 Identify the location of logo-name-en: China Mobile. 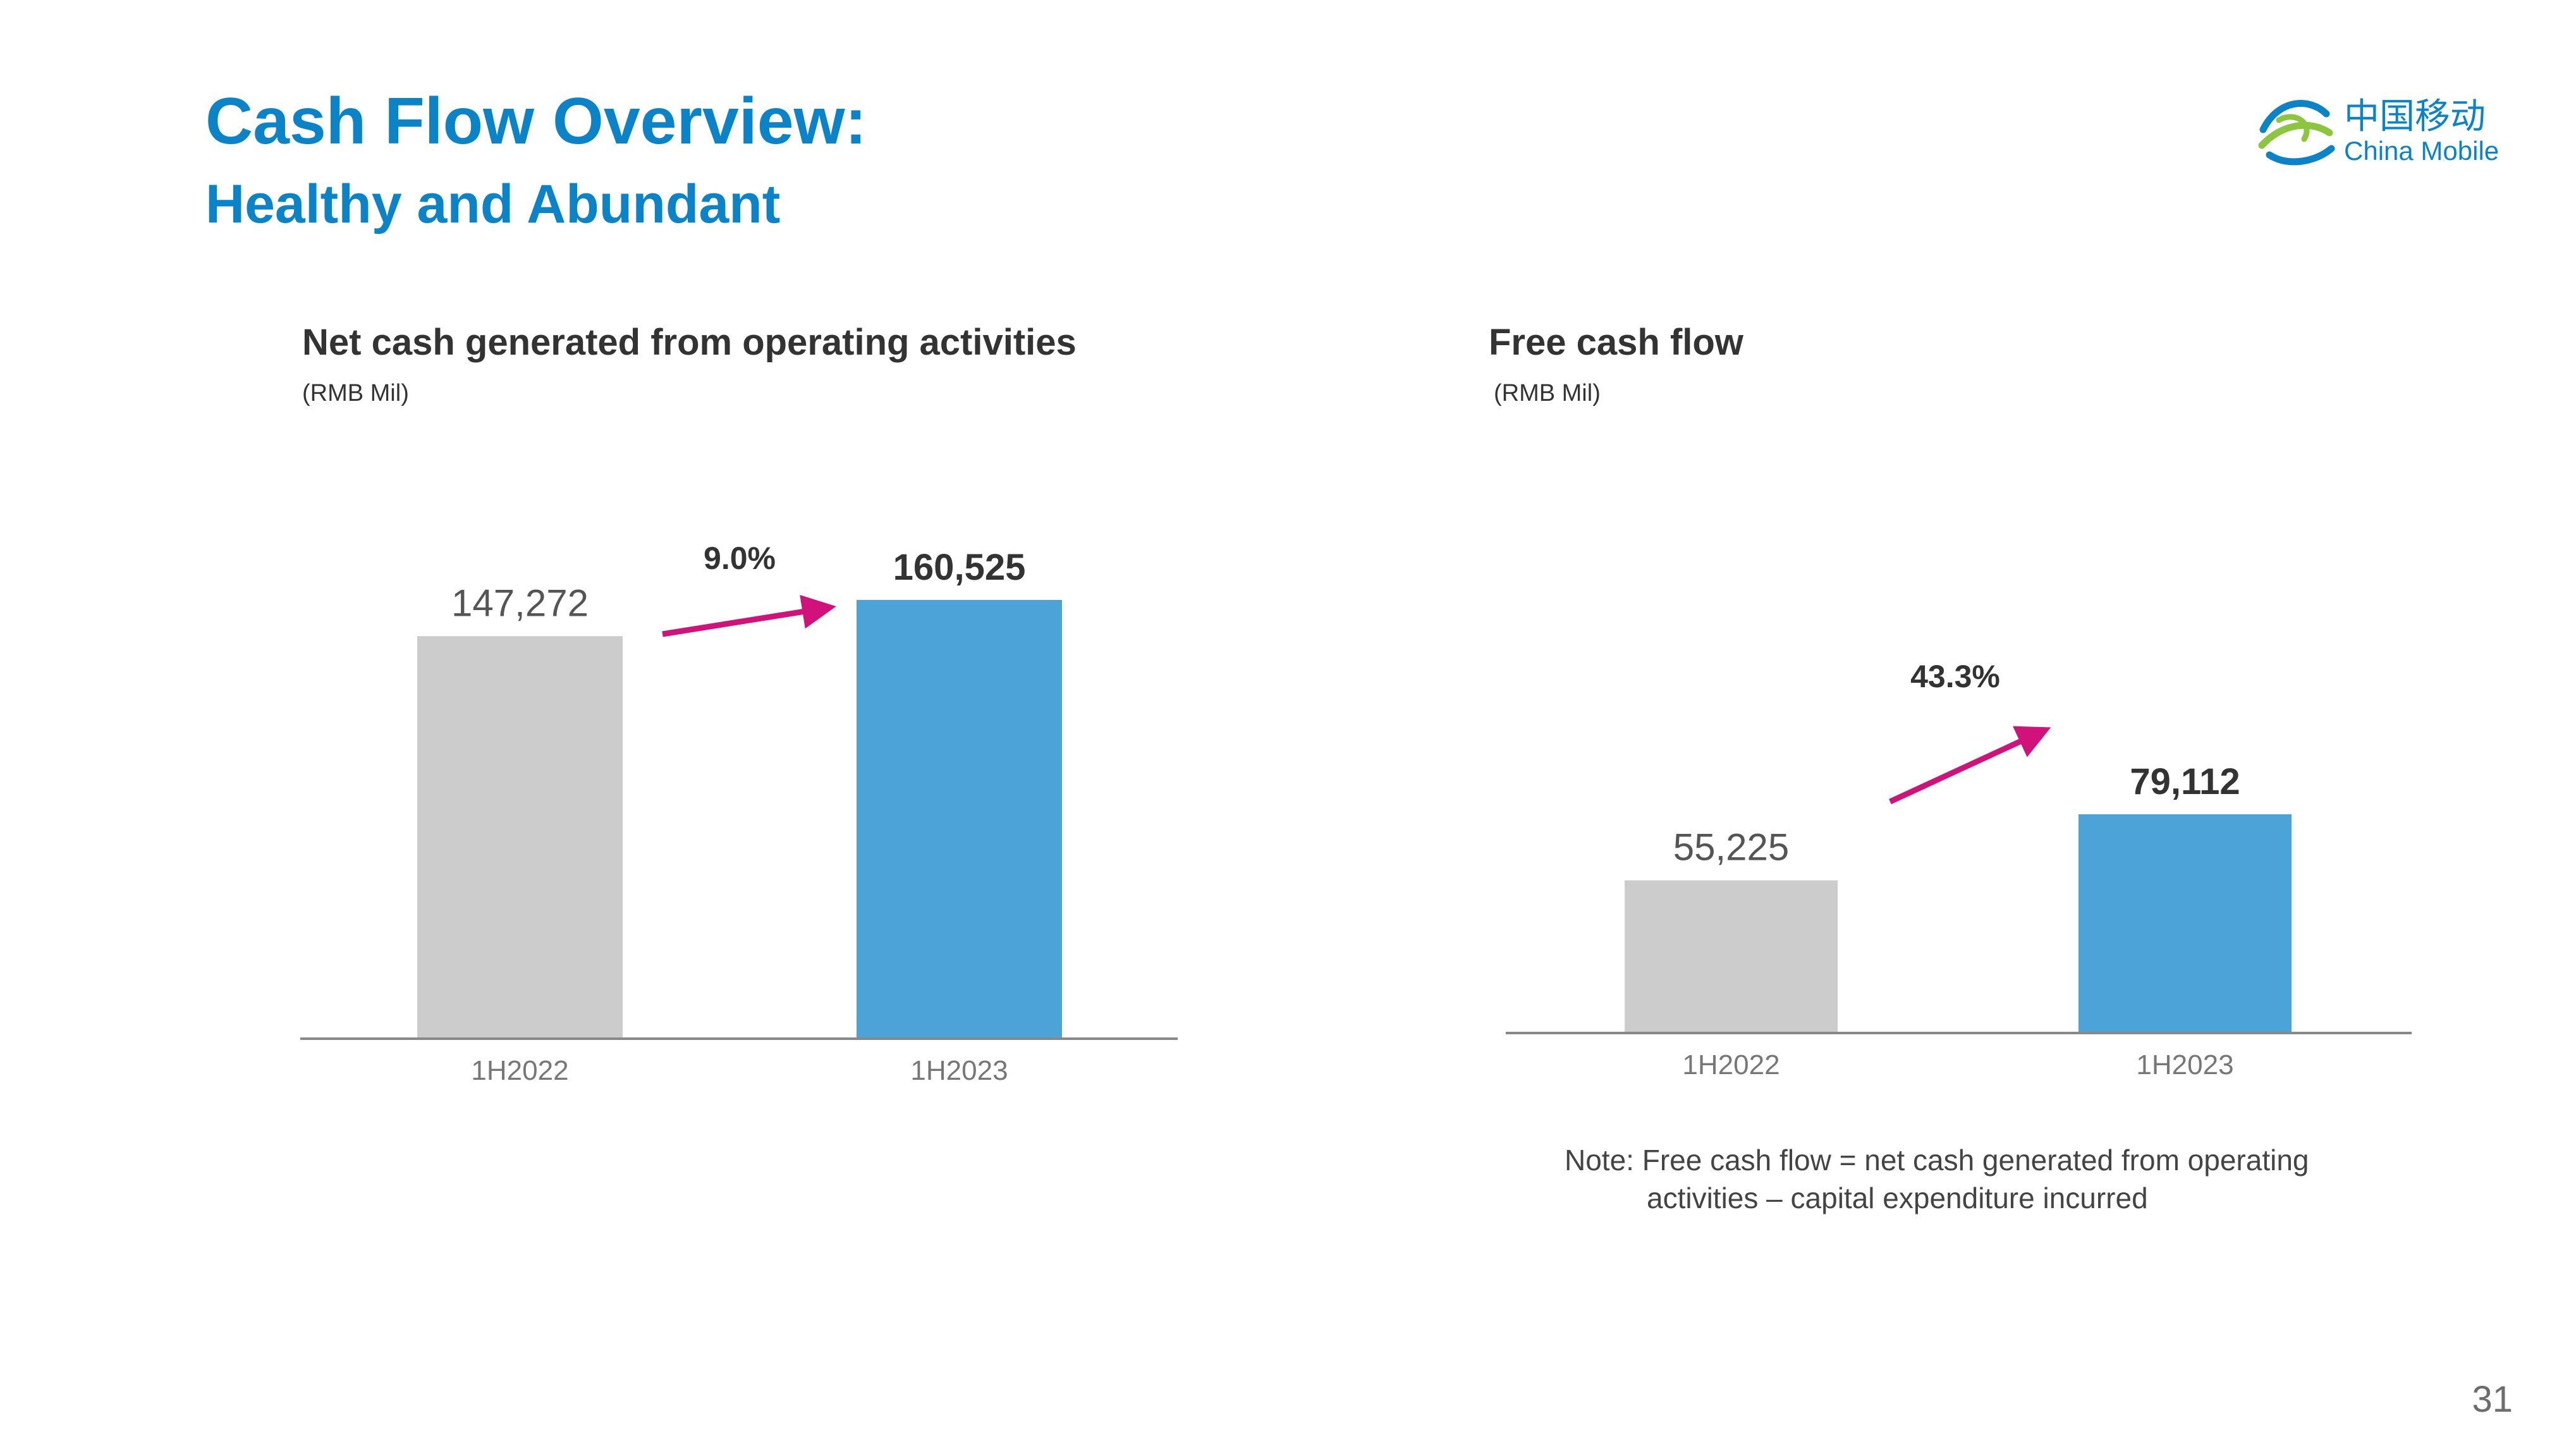
(2421, 151).